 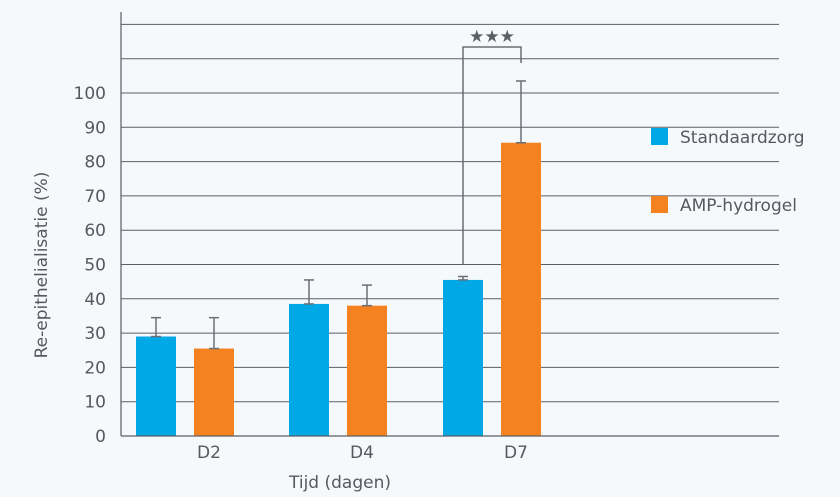 I want to click on x-tick-label: D7, so click(x=516, y=453).